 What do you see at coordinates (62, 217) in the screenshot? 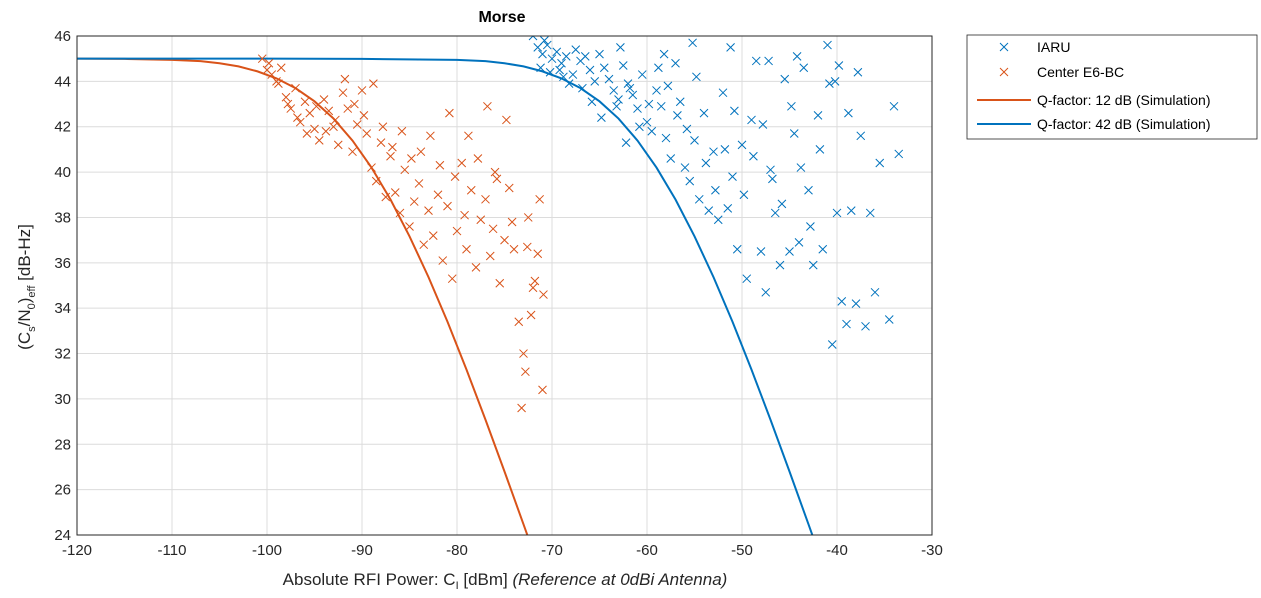
I see `y-tick-label: 38` at bounding box center [62, 217].